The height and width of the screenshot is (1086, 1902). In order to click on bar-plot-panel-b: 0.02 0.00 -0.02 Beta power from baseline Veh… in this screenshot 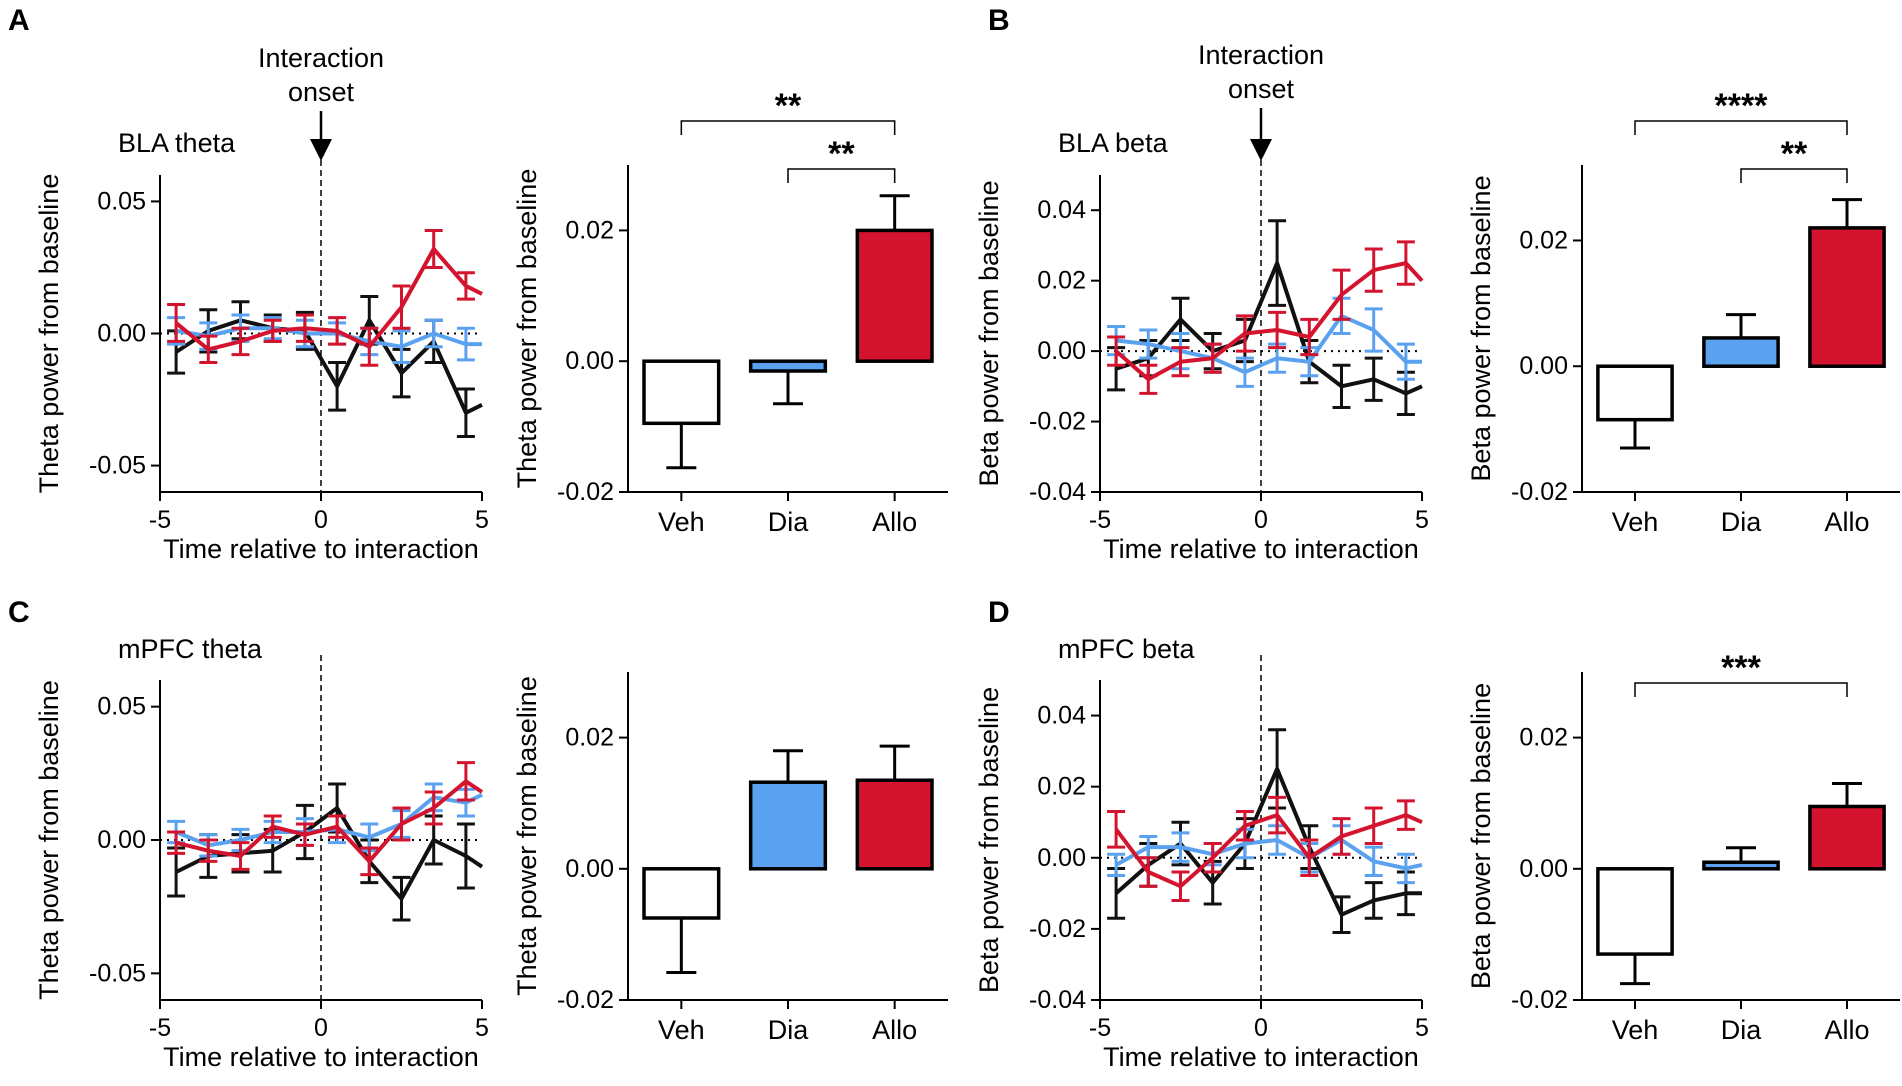, I will do `click(1683, 312)`.